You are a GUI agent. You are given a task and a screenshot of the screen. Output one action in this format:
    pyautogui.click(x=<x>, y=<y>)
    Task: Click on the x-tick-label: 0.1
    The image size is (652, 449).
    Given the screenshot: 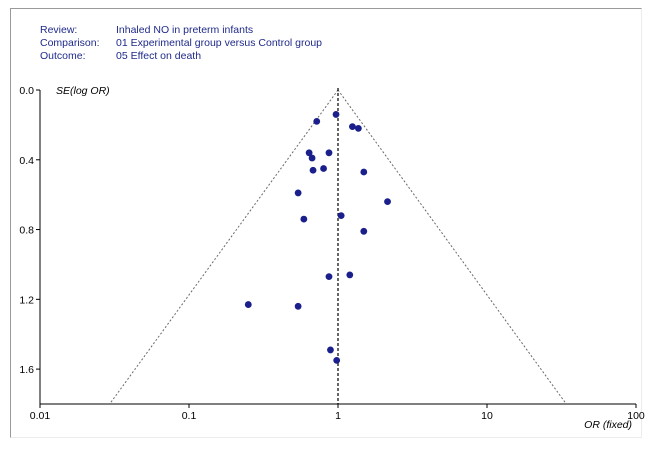 What is the action you would take?
    pyautogui.click(x=189, y=416)
    